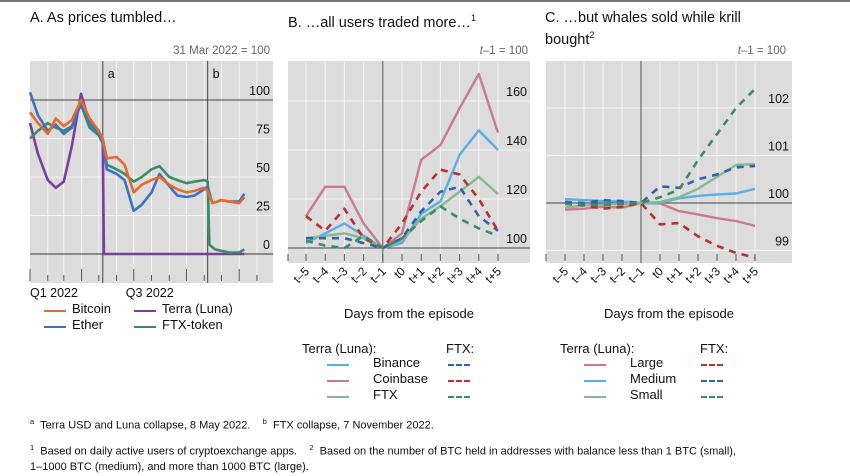  What do you see at coordinates (595, 381) in the screenshot?
I see `legend-swatch-medium-terra` at bounding box center [595, 381].